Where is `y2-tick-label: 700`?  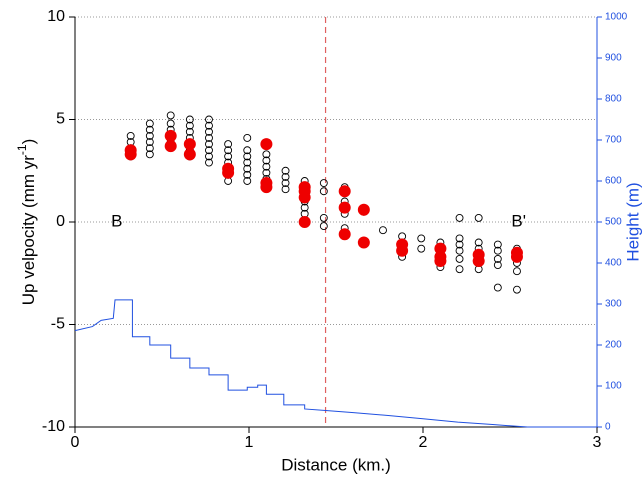 y2-tick-label: 700 is located at coordinates (613, 140).